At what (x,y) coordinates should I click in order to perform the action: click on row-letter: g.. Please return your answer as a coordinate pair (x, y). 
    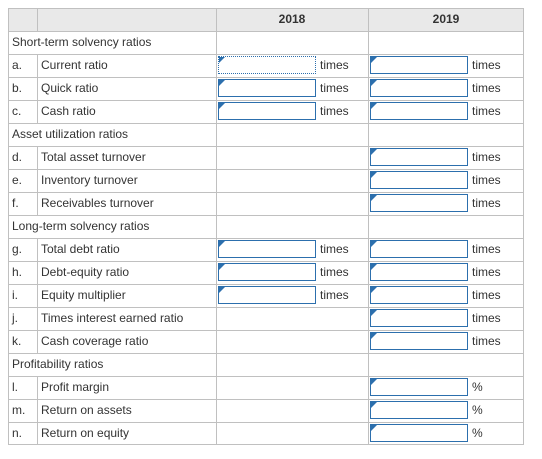
    Looking at the image, I should click on (17, 249).